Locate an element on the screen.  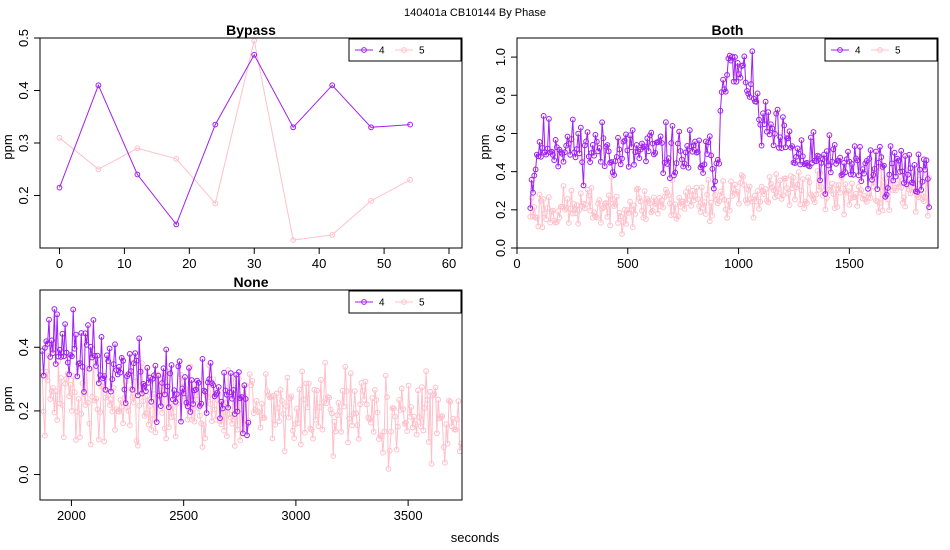
plot-area is located at coordinates (251, 389).